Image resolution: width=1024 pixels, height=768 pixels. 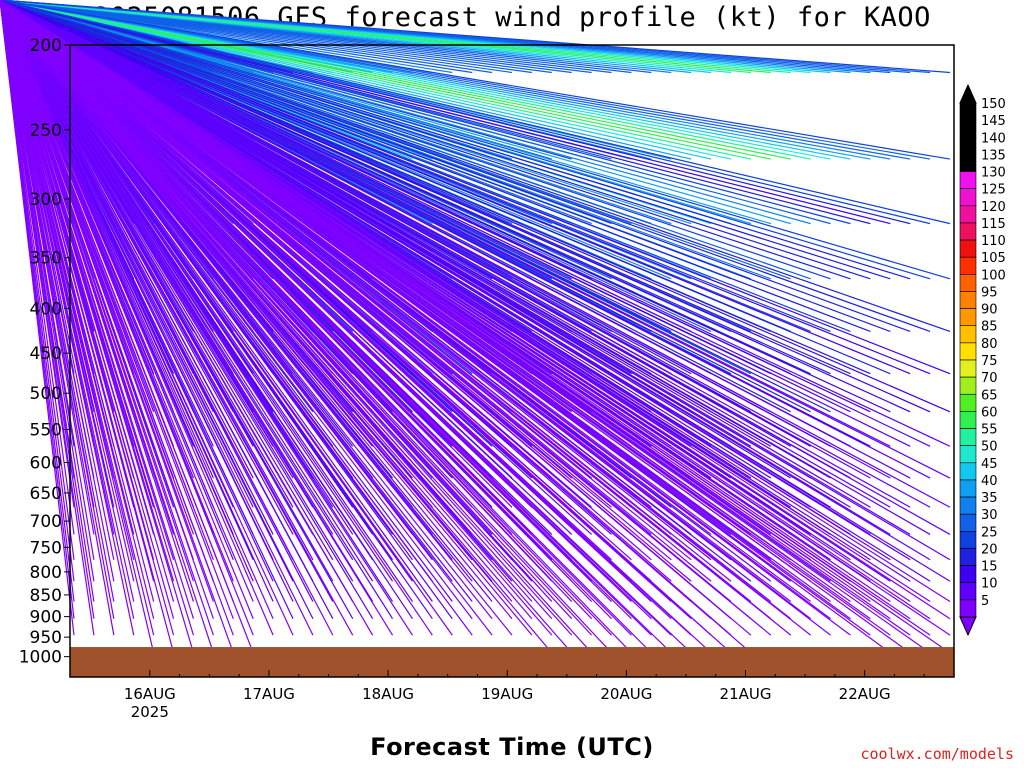 What do you see at coordinates (989, 464) in the screenshot?
I see `colorbar-label: 45` at bounding box center [989, 464].